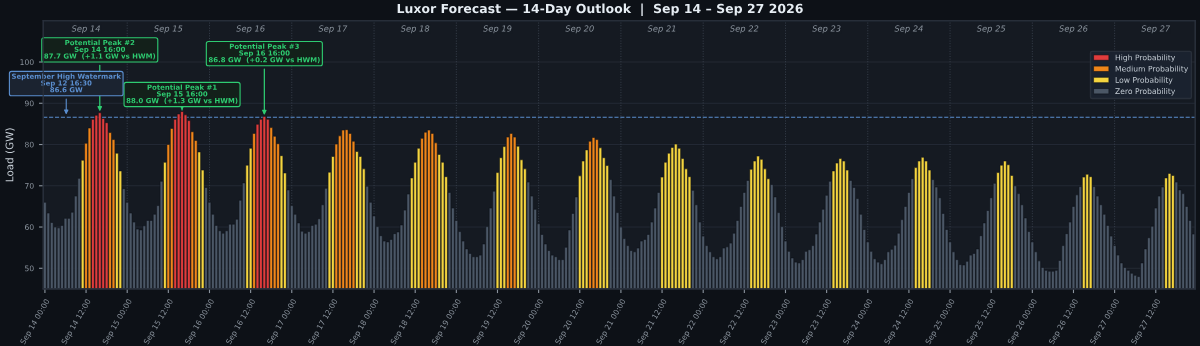 Image resolution: width=1200 pixels, height=346 pixels. Describe the element at coordinates (497, 29) in the screenshot. I see `x2-tick-label: Sep 19` at that location.